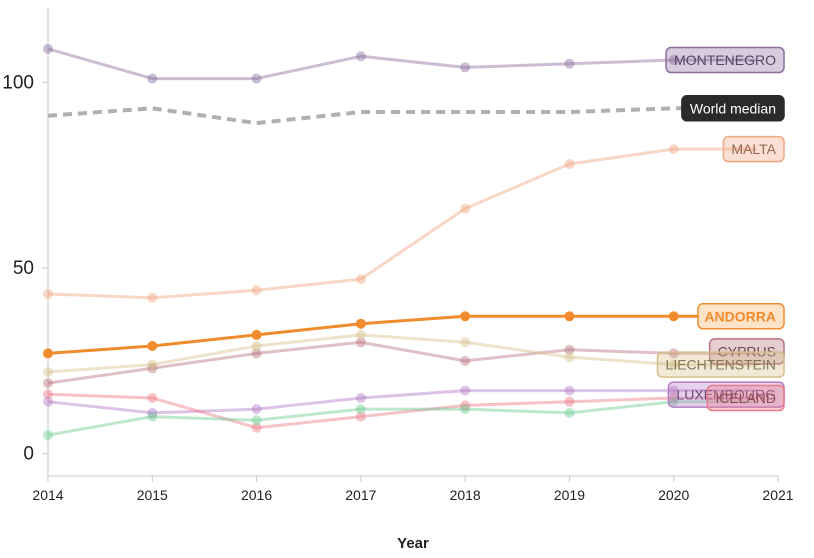  I want to click on series-label-text: LIECHTENSTEIN, so click(721, 365).